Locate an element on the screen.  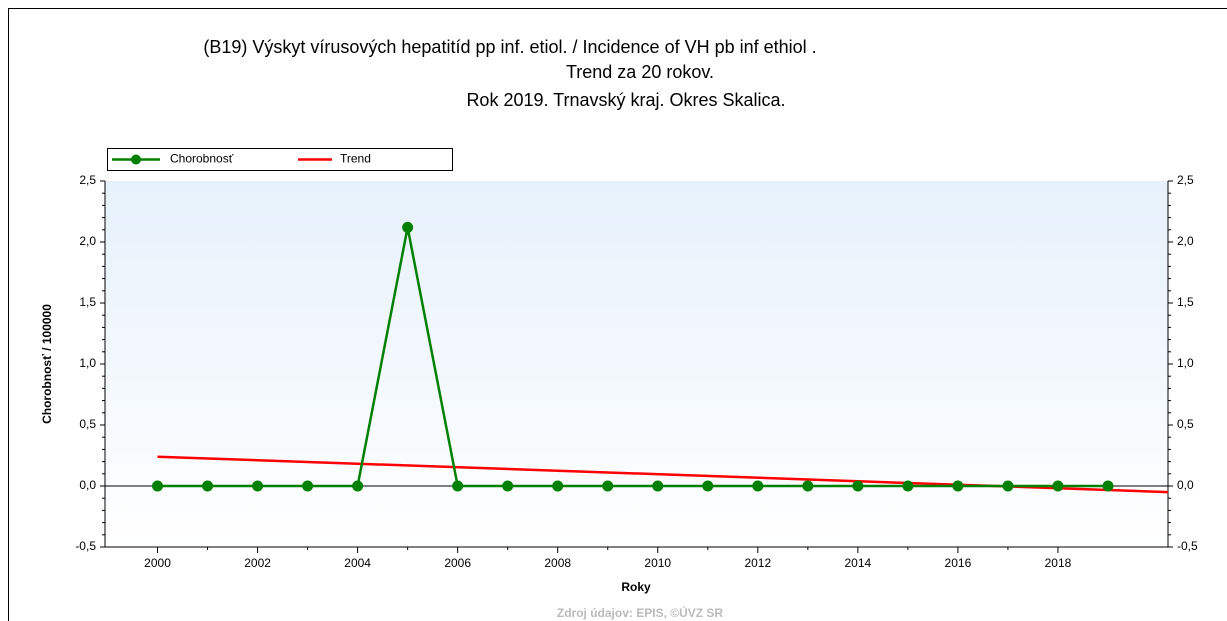
chart-title: Rok 2019. Trnavský kraj. Okres Skalica. is located at coordinates (625, 100).